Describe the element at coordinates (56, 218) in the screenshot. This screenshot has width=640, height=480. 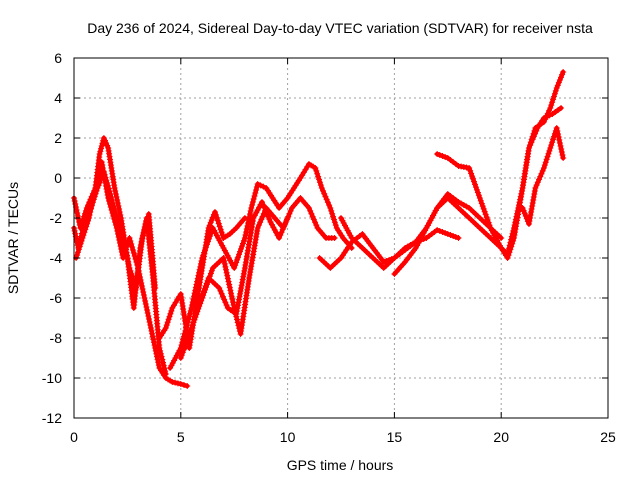
I see `y-tick-label: -2` at that location.